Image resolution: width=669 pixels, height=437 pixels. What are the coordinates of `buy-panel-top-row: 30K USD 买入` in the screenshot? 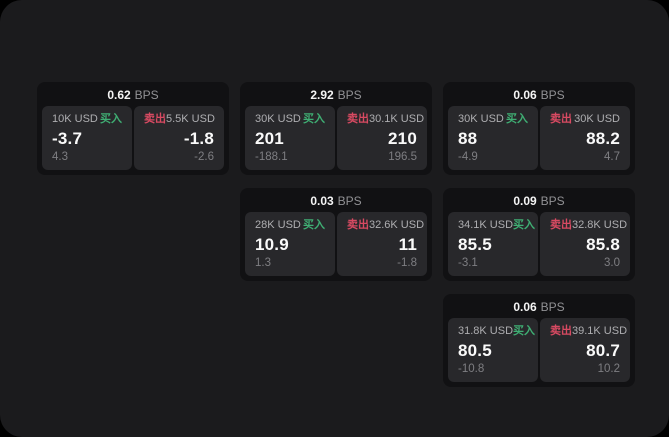 It's located at (290, 119).